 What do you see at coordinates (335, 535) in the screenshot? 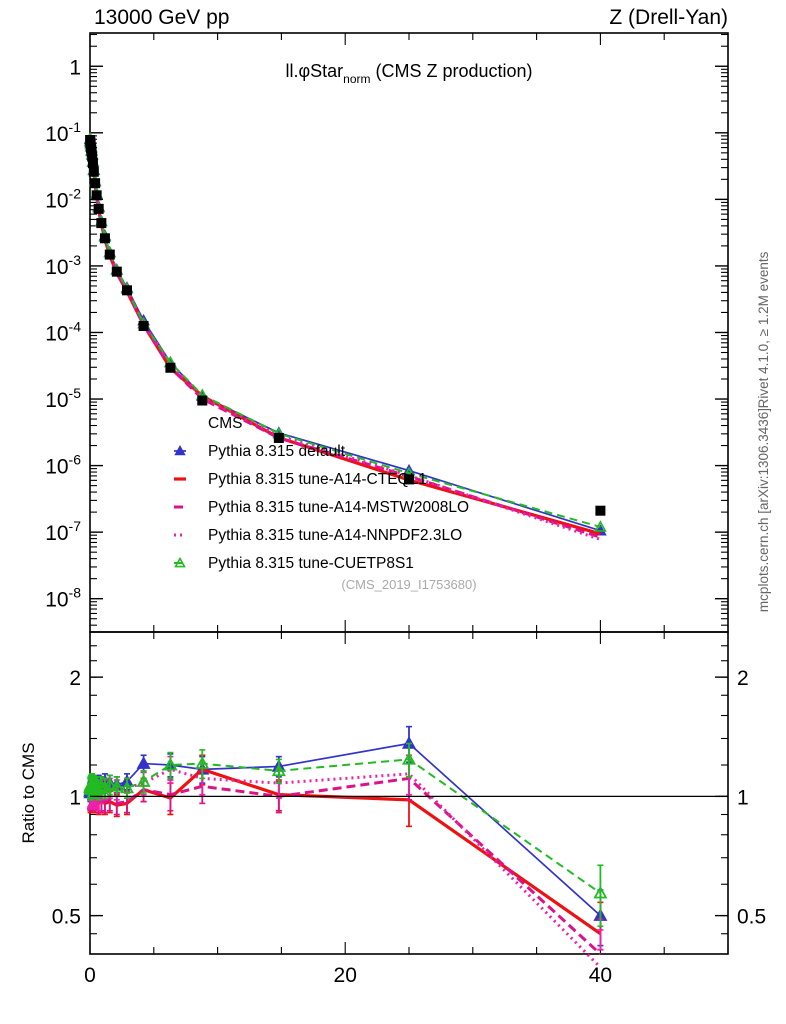
I see `legend-item-label: Pythia 8.315 tune-A14-NNPDF2.3LO` at bounding box center [335, 535].